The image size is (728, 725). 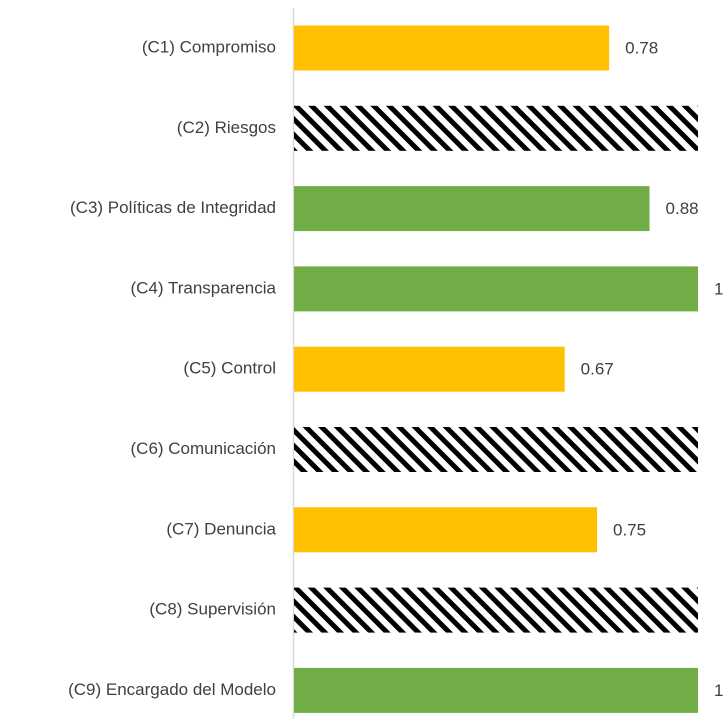 What do you see at coordinates (212, 609) in the screenshot?
I see `y-tick-label: (C8) Supervisión` at bounding box center [212, 609].